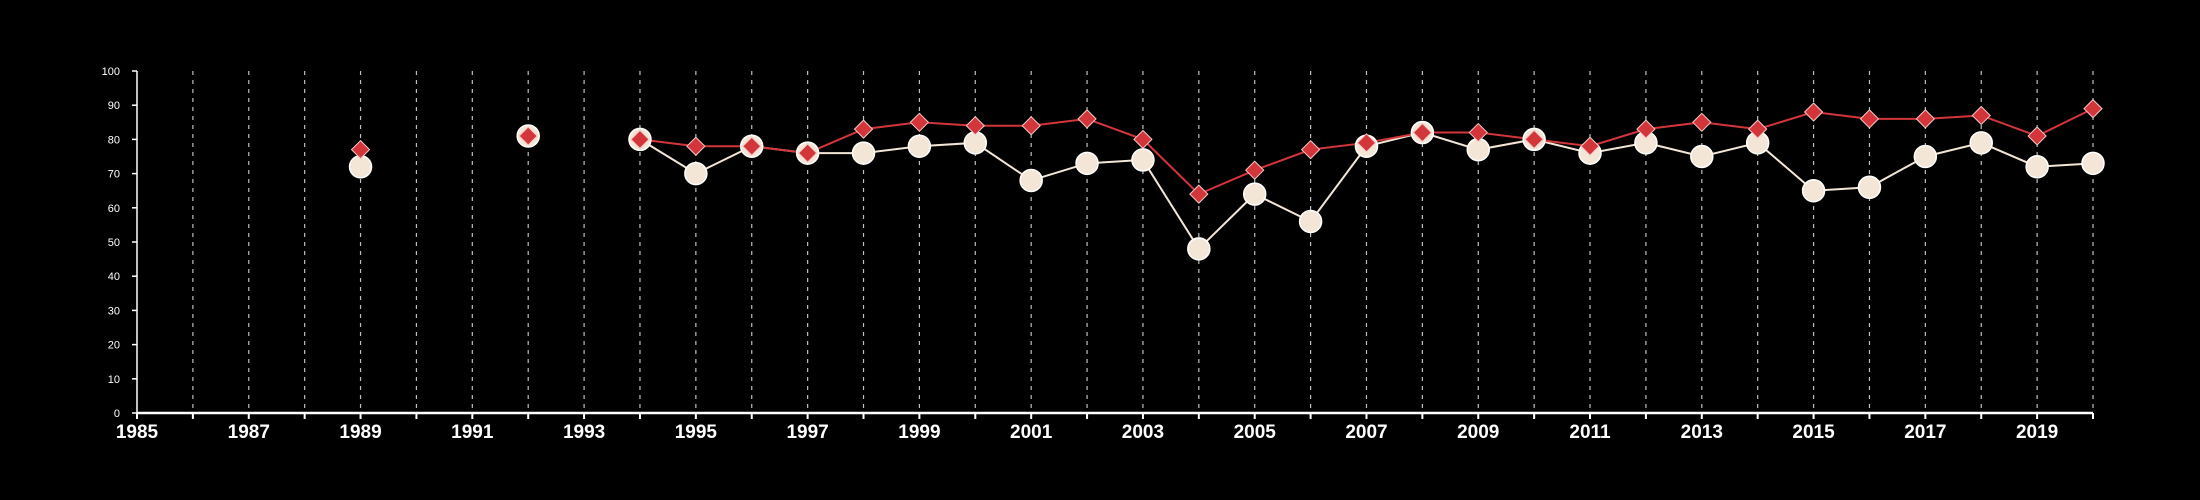 The width and height of the screenshot is (2200, 500). Describe the element at coordinates (1925, 156) in the screenshot. I see `point-circle-2017` at that location.